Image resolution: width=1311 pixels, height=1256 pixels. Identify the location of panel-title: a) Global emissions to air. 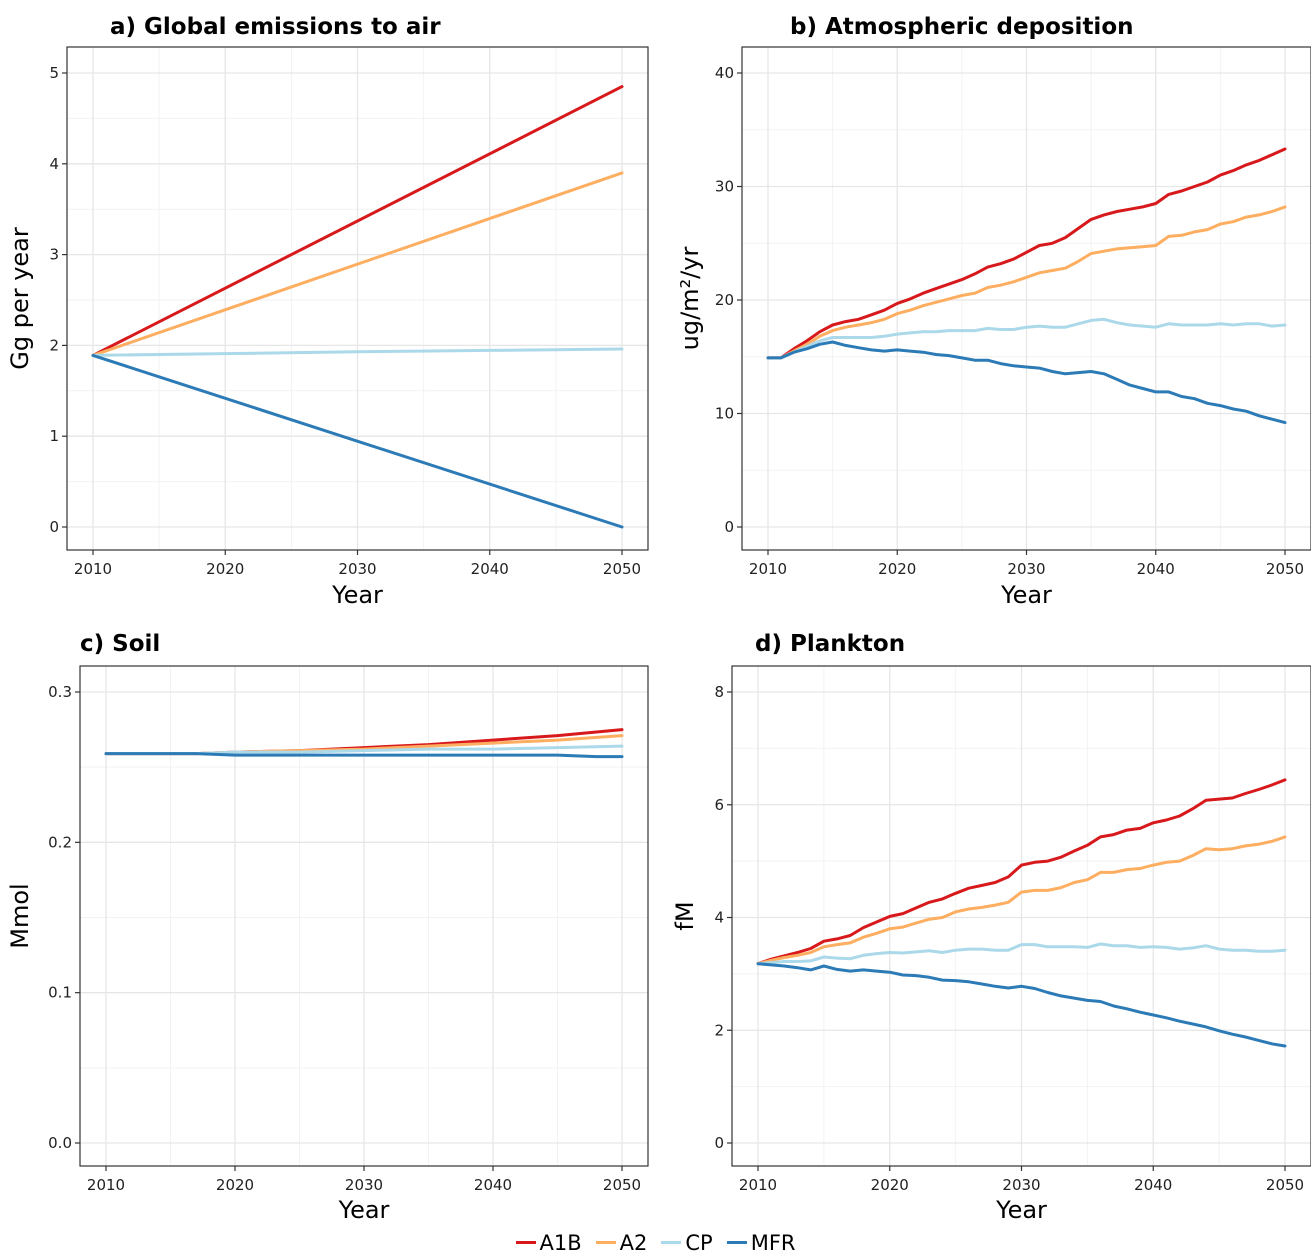
(275, 27).